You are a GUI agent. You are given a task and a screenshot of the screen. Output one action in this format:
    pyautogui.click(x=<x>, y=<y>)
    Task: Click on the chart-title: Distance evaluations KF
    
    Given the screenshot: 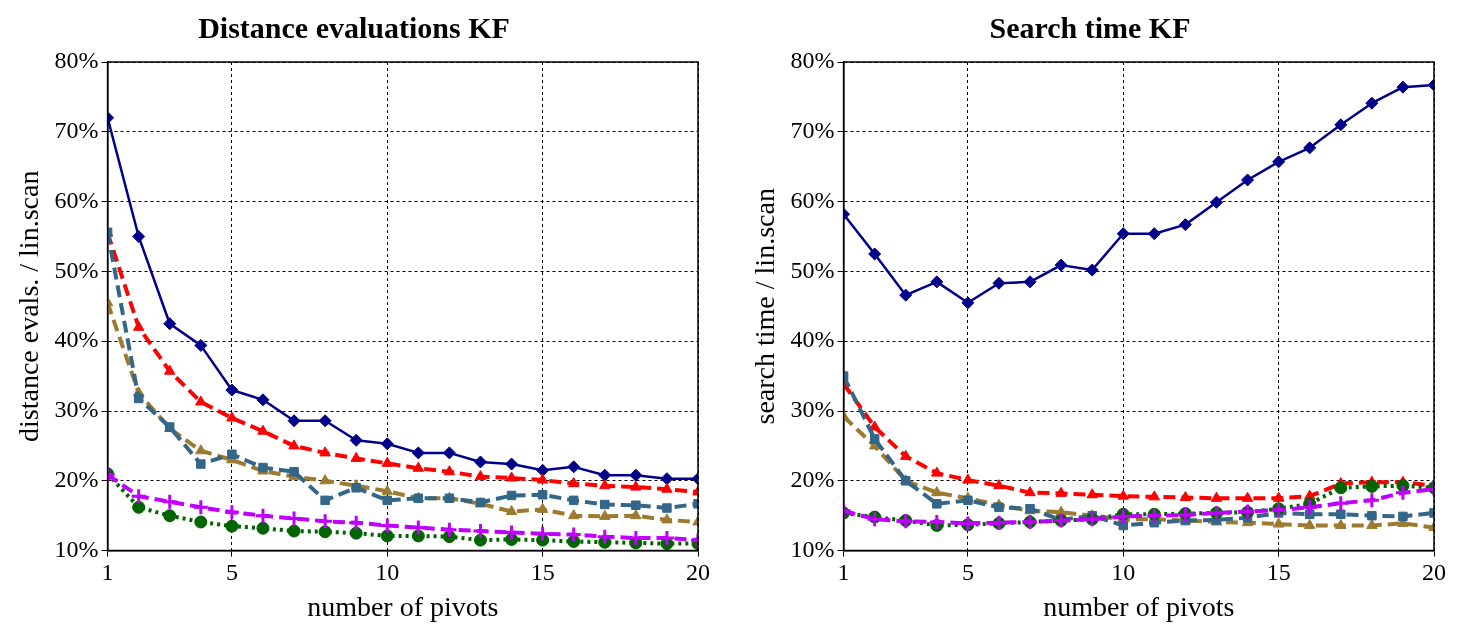 What is the action you would take?
    pyautogui.click(x=354, y=27)
    